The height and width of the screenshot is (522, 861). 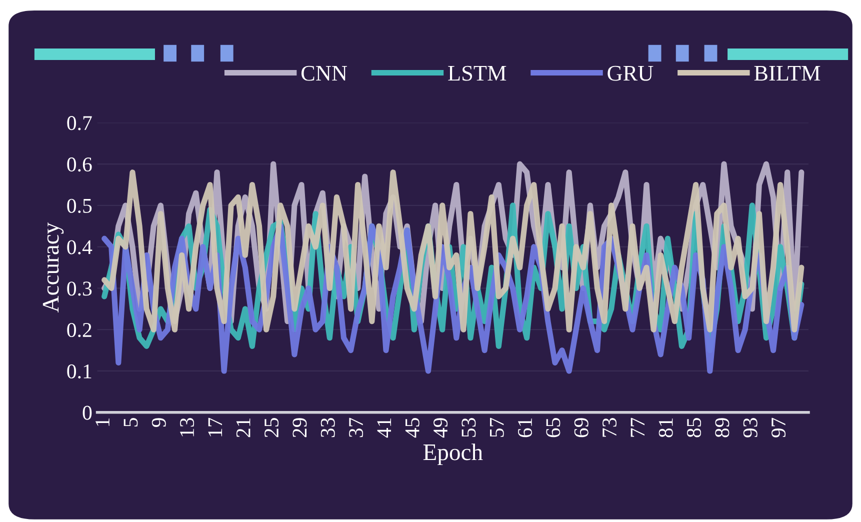 I want to click on y-tick-label: 0.2, so click(x=79, y=330).